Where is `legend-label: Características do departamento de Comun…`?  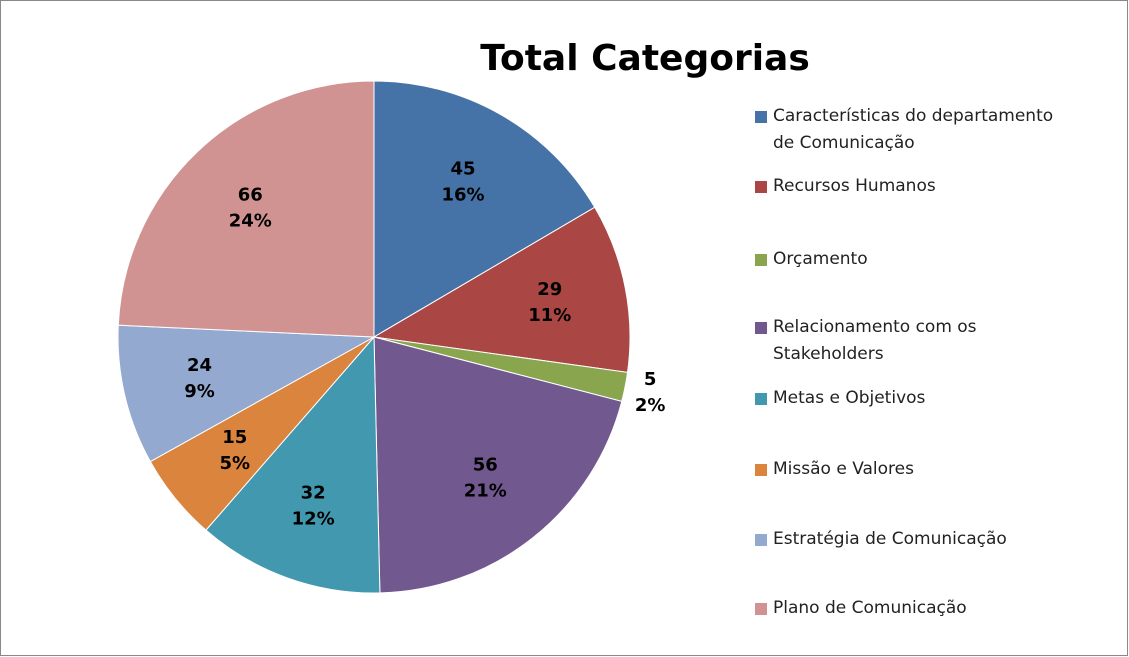 legend-label: Características do departamento de Comun… is located at coordinates (913, 129).